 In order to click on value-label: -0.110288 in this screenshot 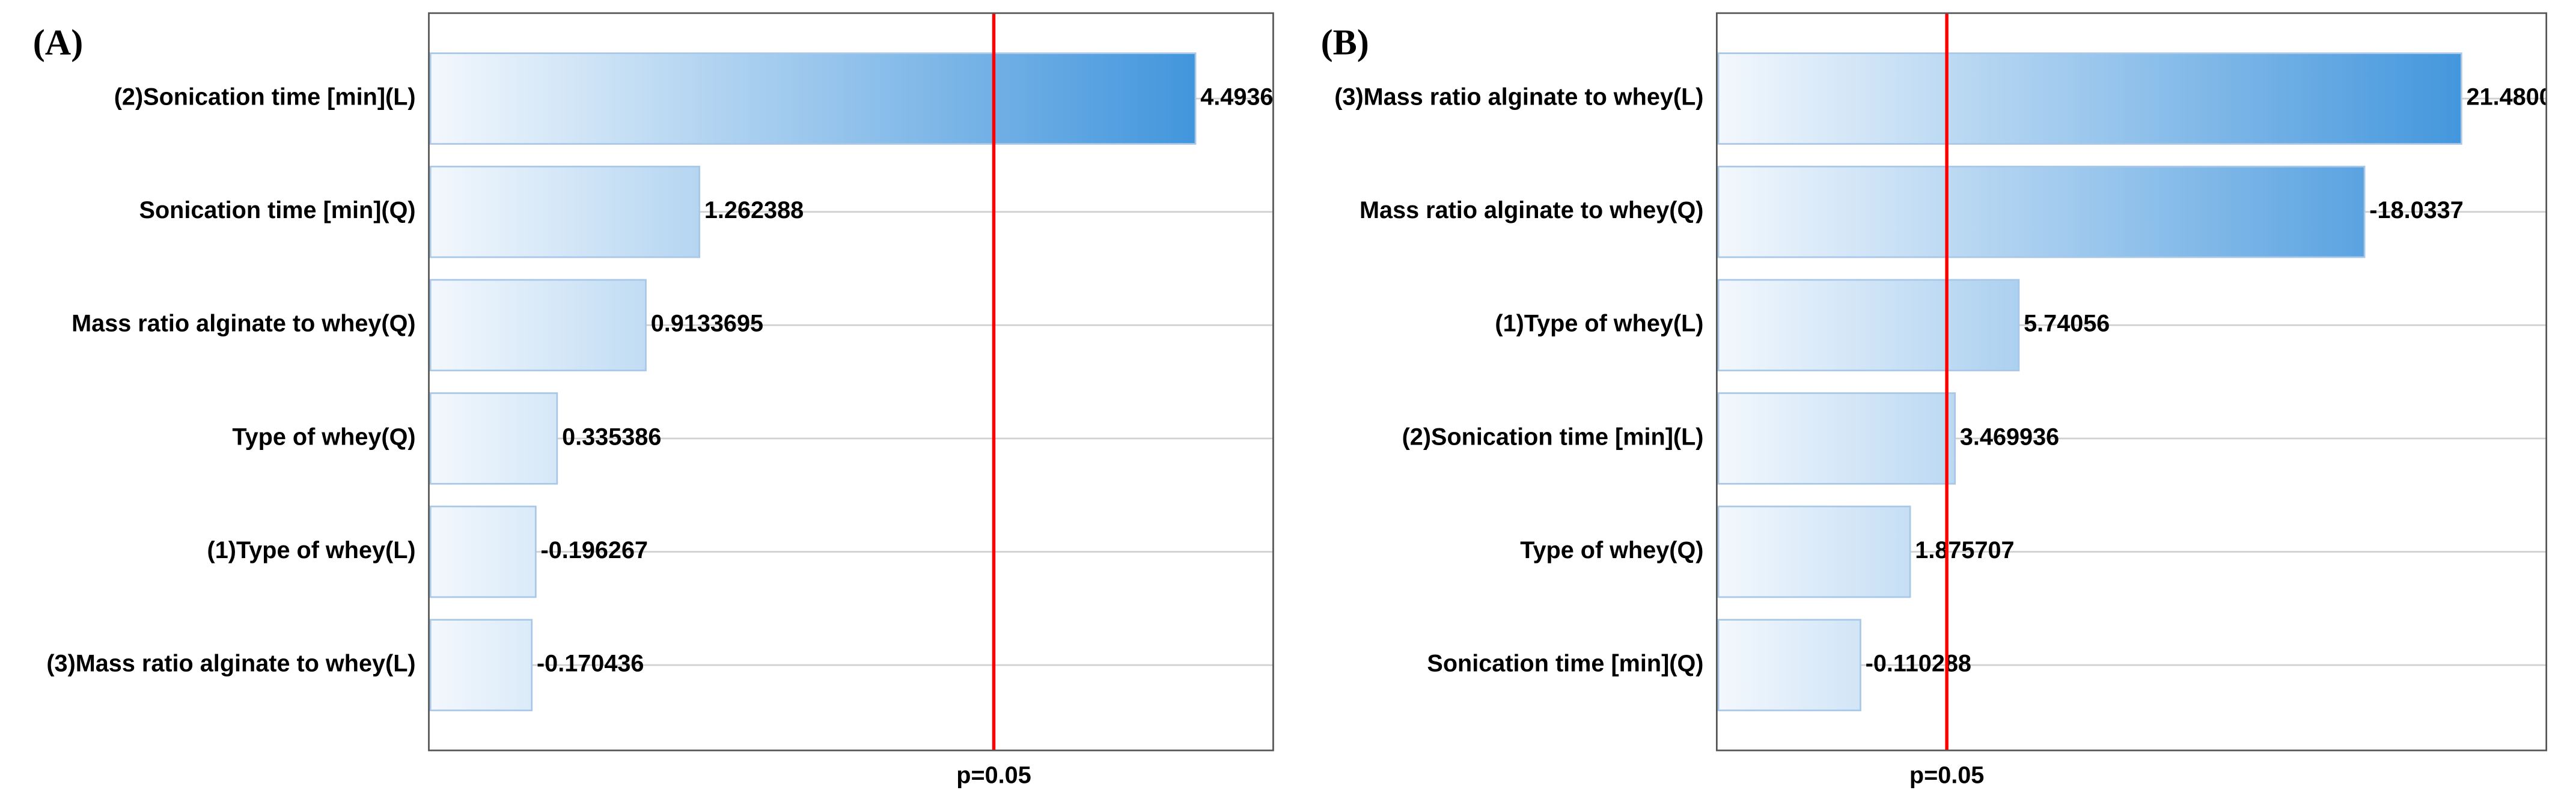, I will do `click(1918, 664)`.